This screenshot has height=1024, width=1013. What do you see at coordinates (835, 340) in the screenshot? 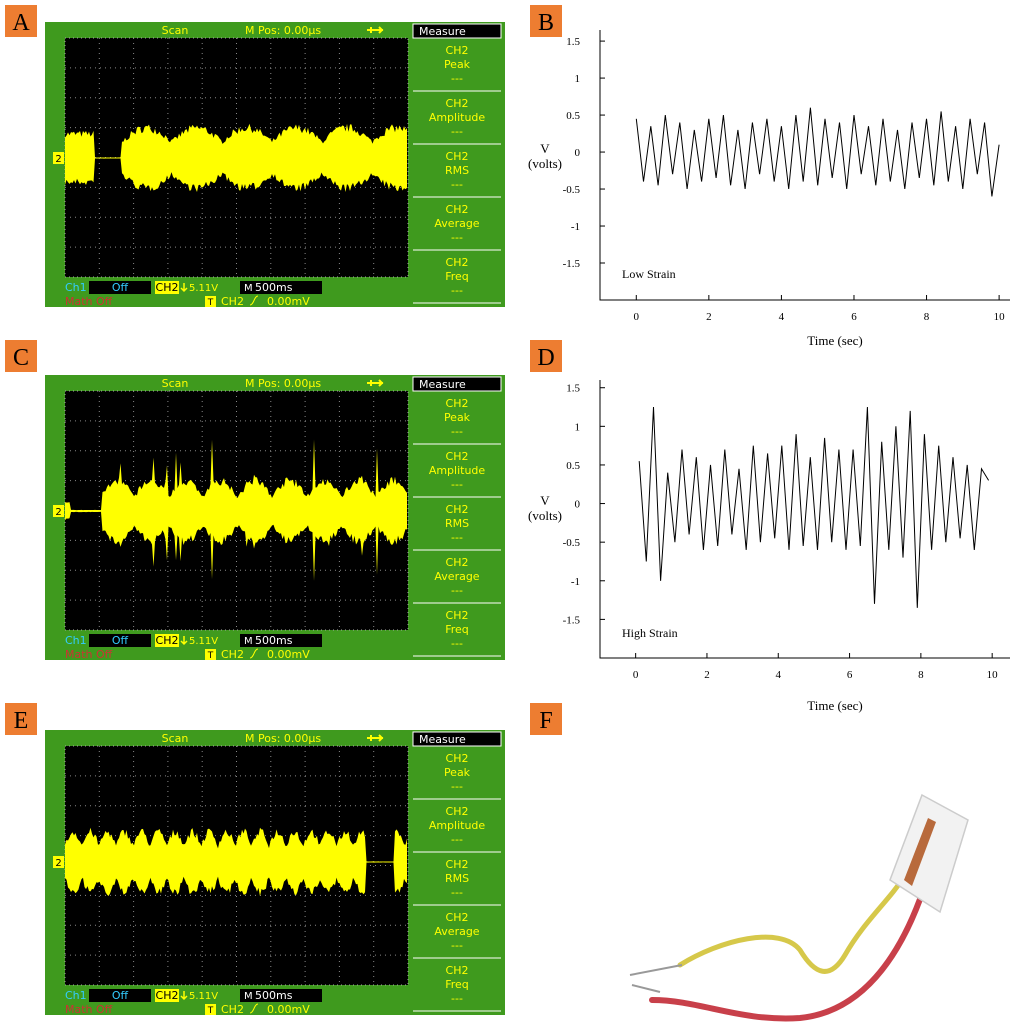
I see `x-axis-label: Time (sec)` at bounding box center [835, 340].